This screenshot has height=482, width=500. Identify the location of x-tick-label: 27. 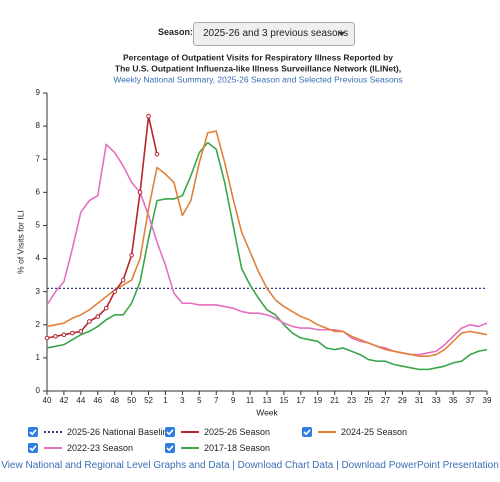
(385, 400).